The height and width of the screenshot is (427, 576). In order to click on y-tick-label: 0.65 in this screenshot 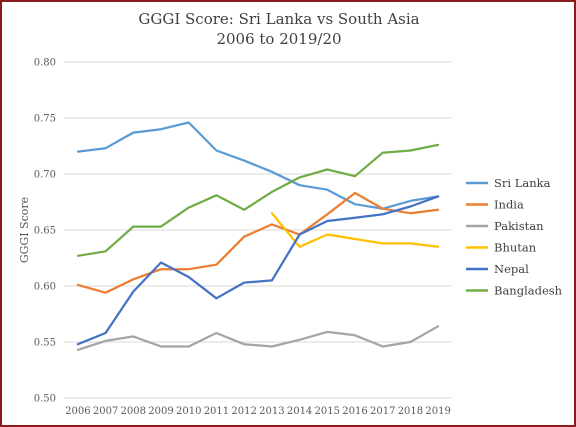, I will do `click(45, 231)`.